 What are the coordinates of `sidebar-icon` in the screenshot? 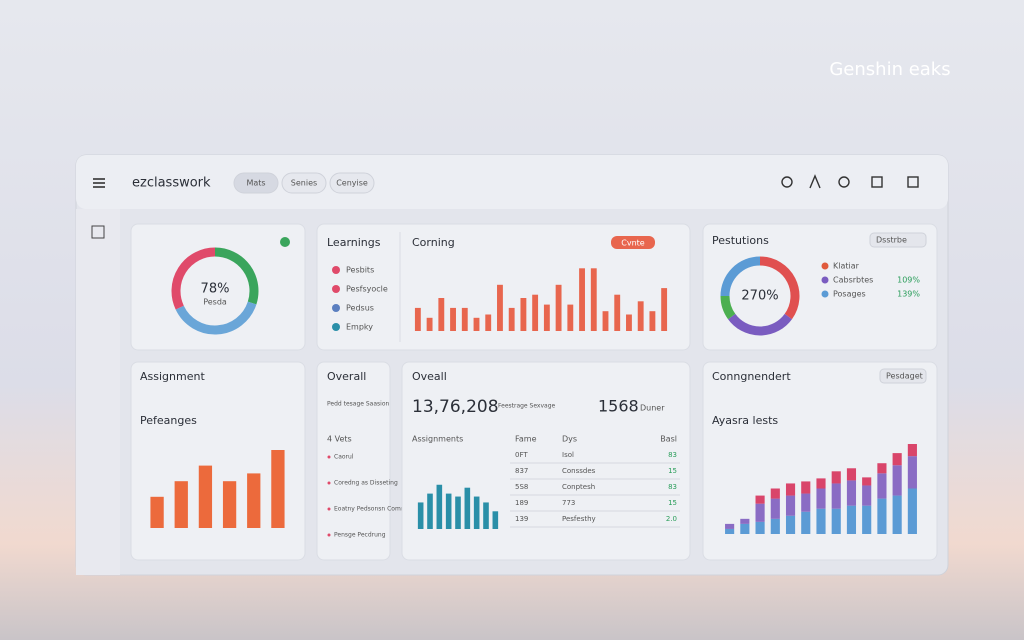 It's located at (98, 232).